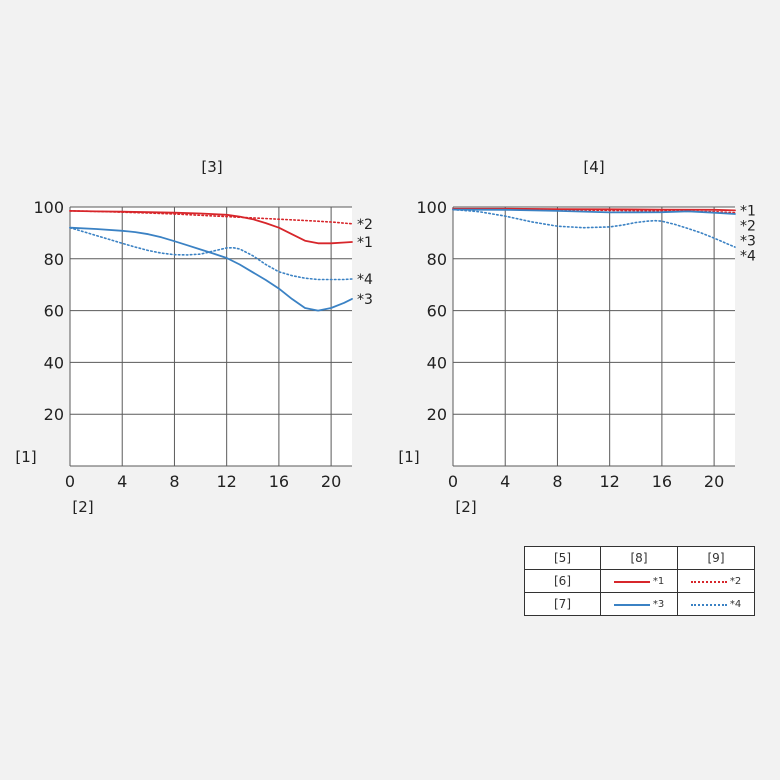 The width and height of the screenshot is (780, 780). Describe the element at coordinates (735, 581) in the screenshot. I see `legend-swatch-label: *2` at that location.